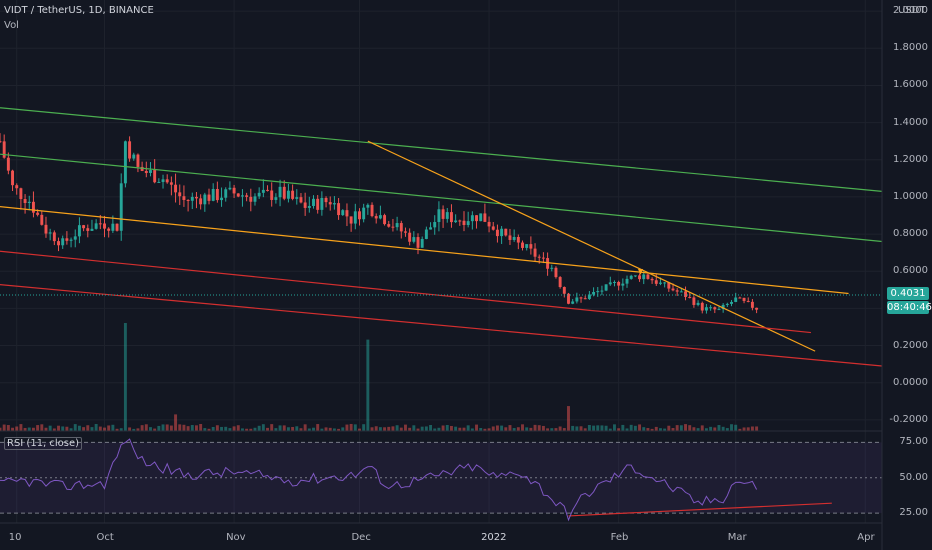 The width and height of the screenshot is (932, 550). What do you see at coordinates (79, 10) in the screenshot?
I see `symbol-legend: VIDT / TetherUS, 1D, BINANCE` at bounding box center [79, 10].